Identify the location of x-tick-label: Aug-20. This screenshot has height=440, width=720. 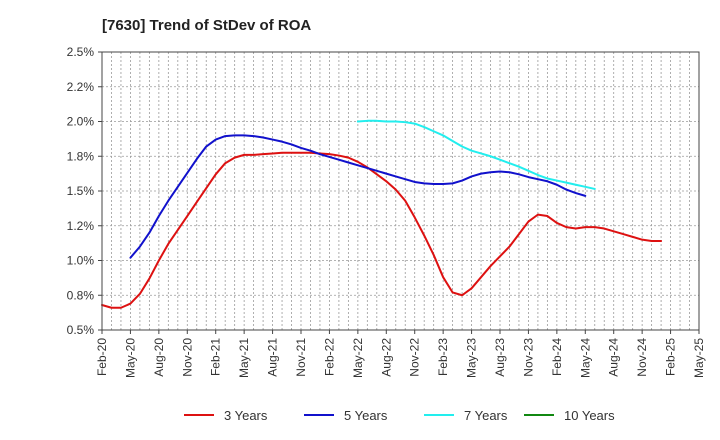
(159, 357).